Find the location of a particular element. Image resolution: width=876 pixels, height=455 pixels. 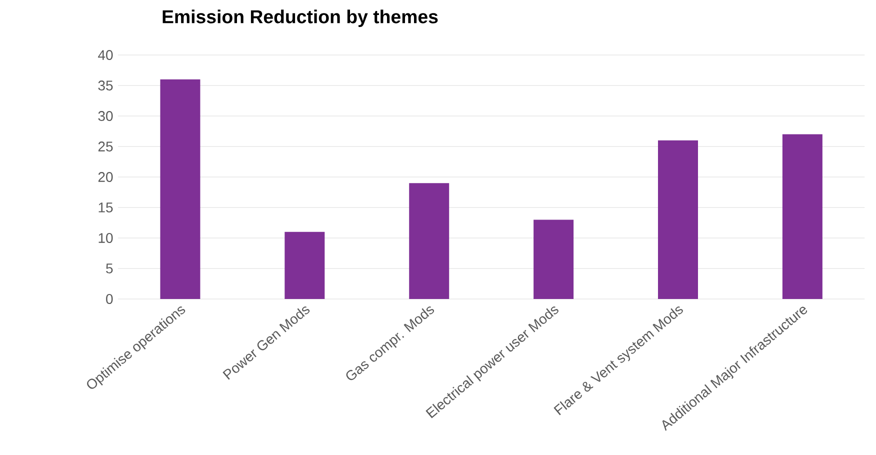

y-tick-label: 35 is located at coordinates (105, 85).